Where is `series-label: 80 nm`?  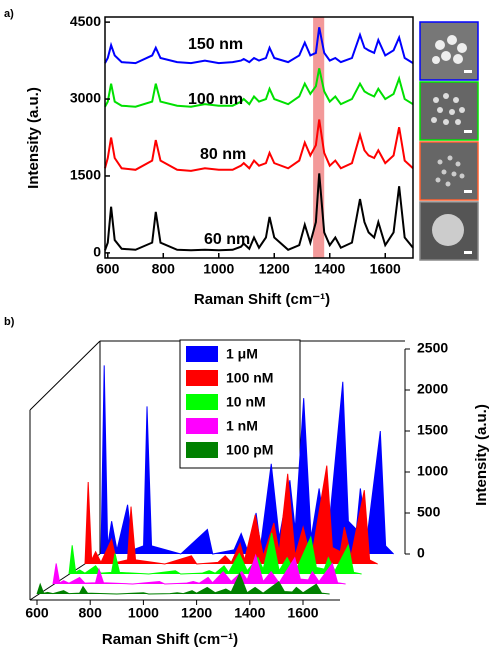
series-label: 80 nm is located at coordinates (223, 154).